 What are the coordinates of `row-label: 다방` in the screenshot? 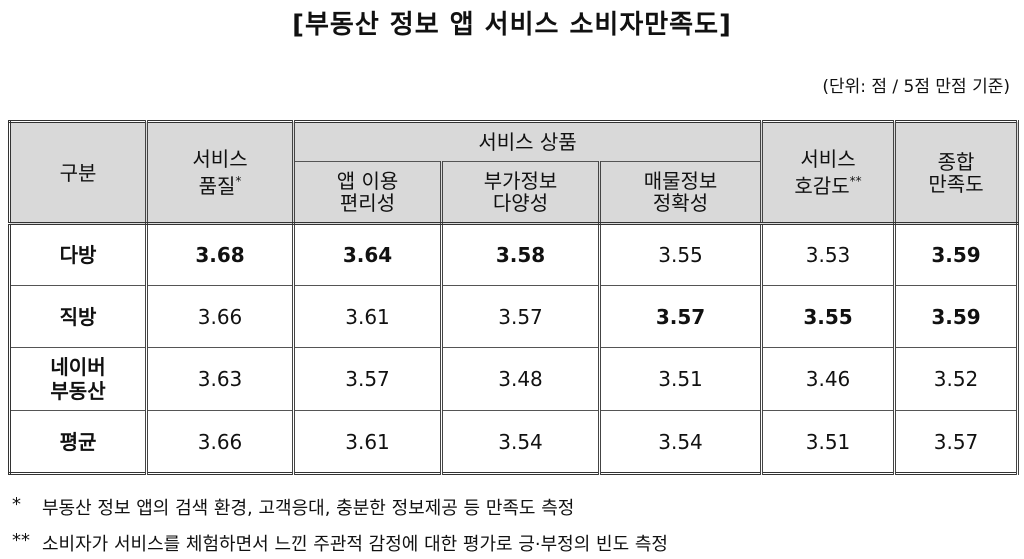 It's located at (78, 255).